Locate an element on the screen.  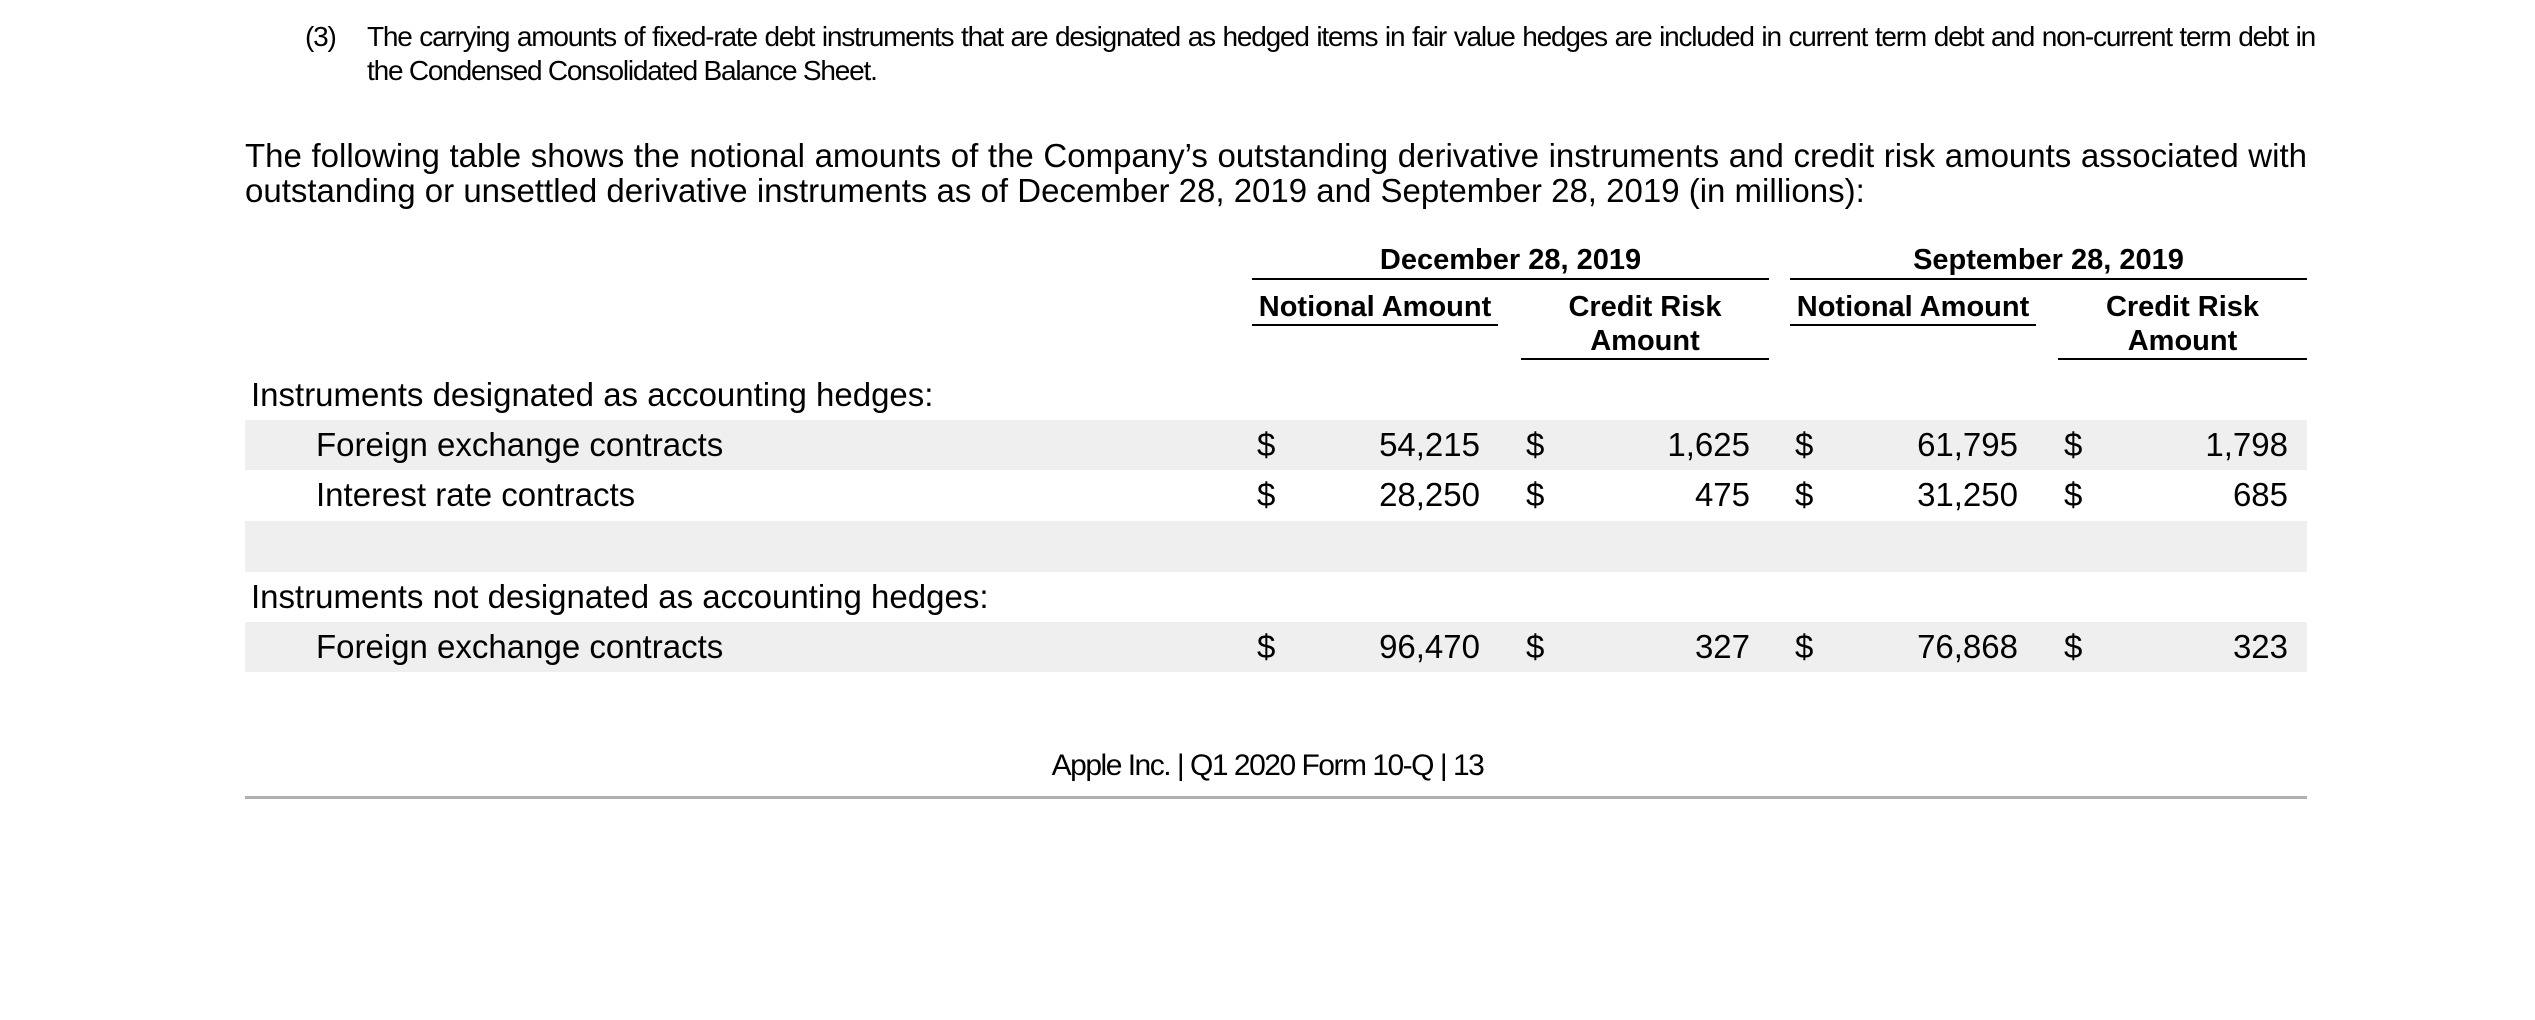
row-label: Interest rate contracts is located at coordinates (476, 494).